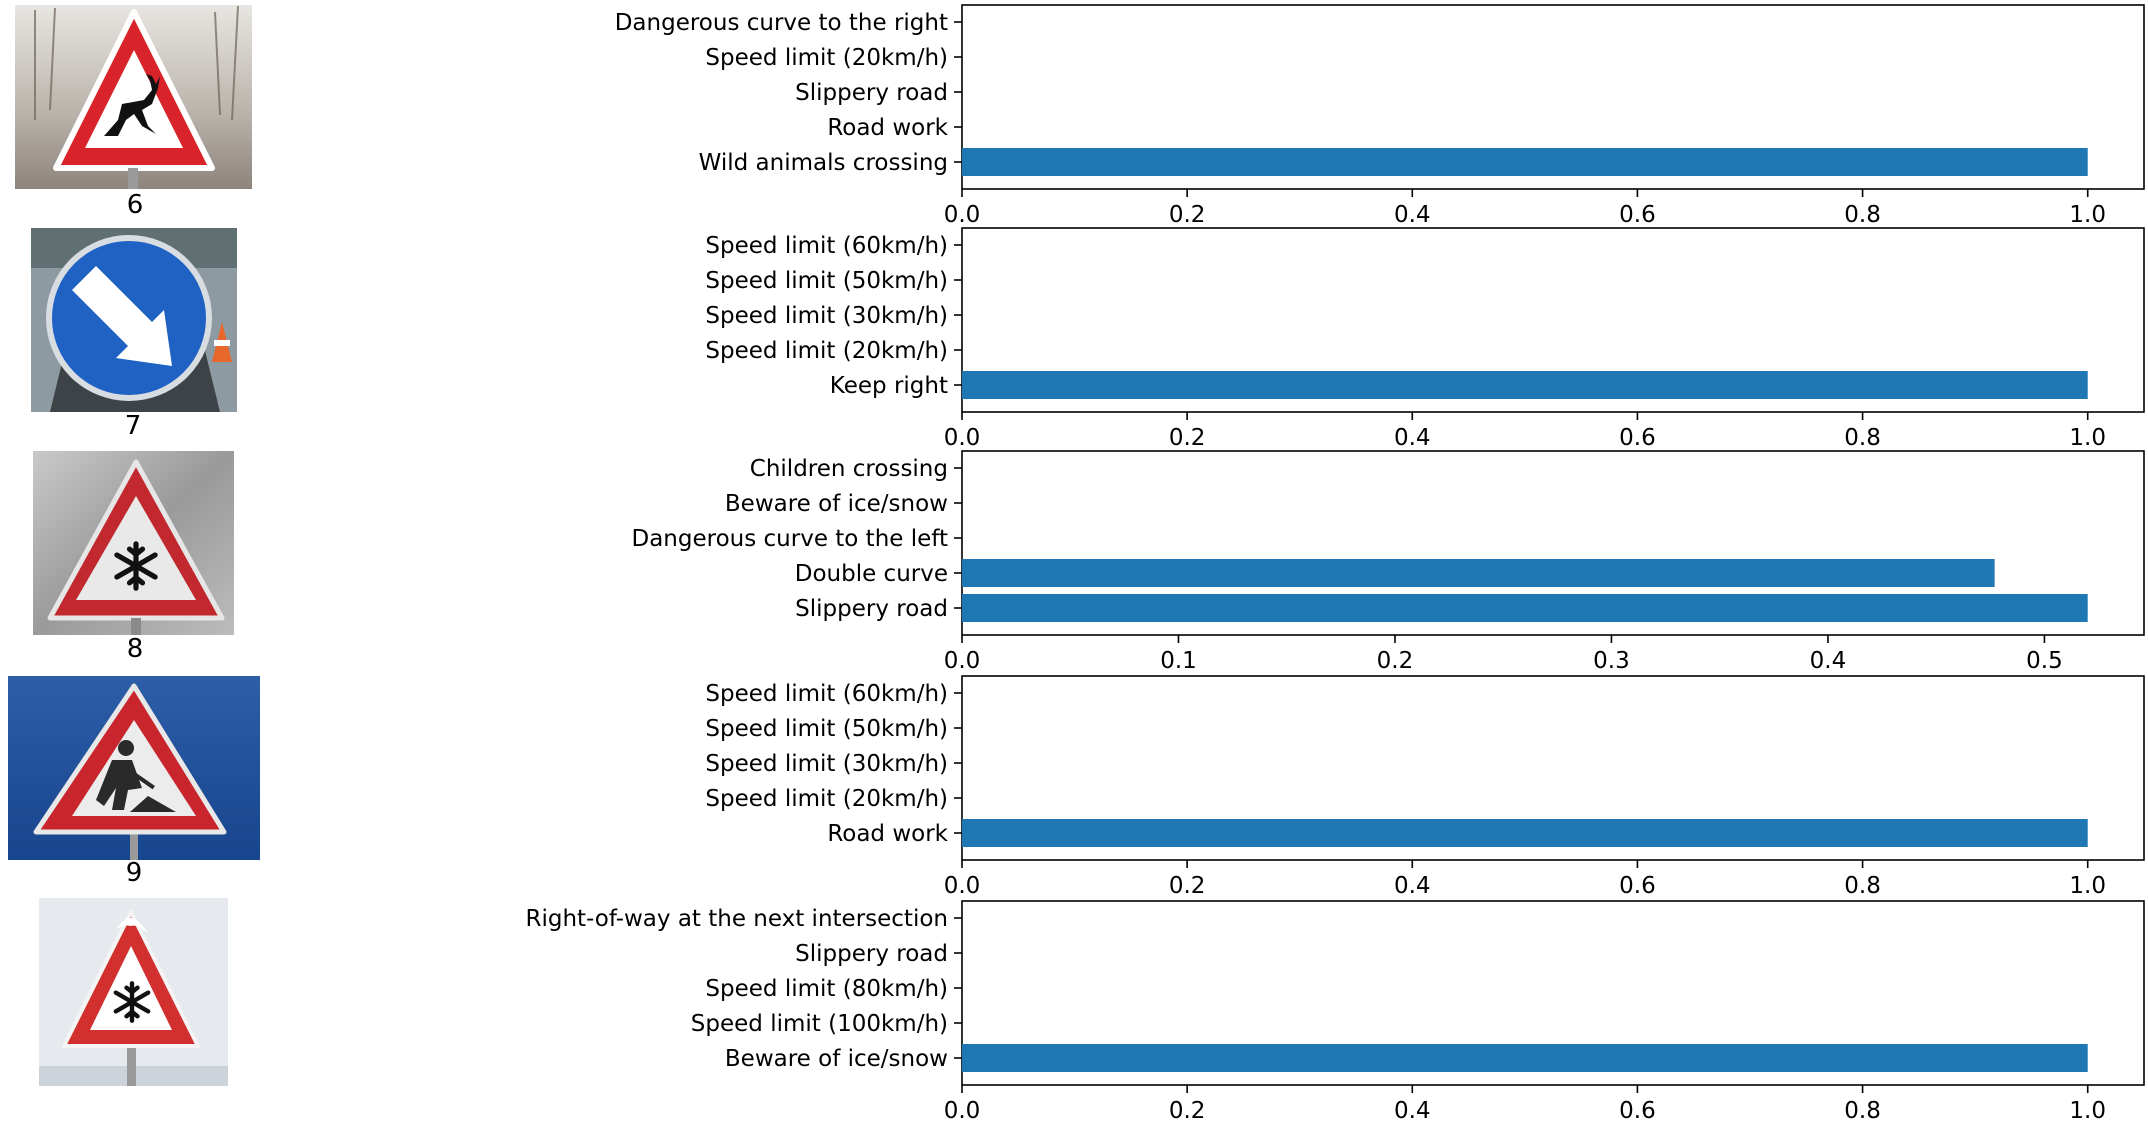  I want to click on sign-caption: 7, so click(133, 426).